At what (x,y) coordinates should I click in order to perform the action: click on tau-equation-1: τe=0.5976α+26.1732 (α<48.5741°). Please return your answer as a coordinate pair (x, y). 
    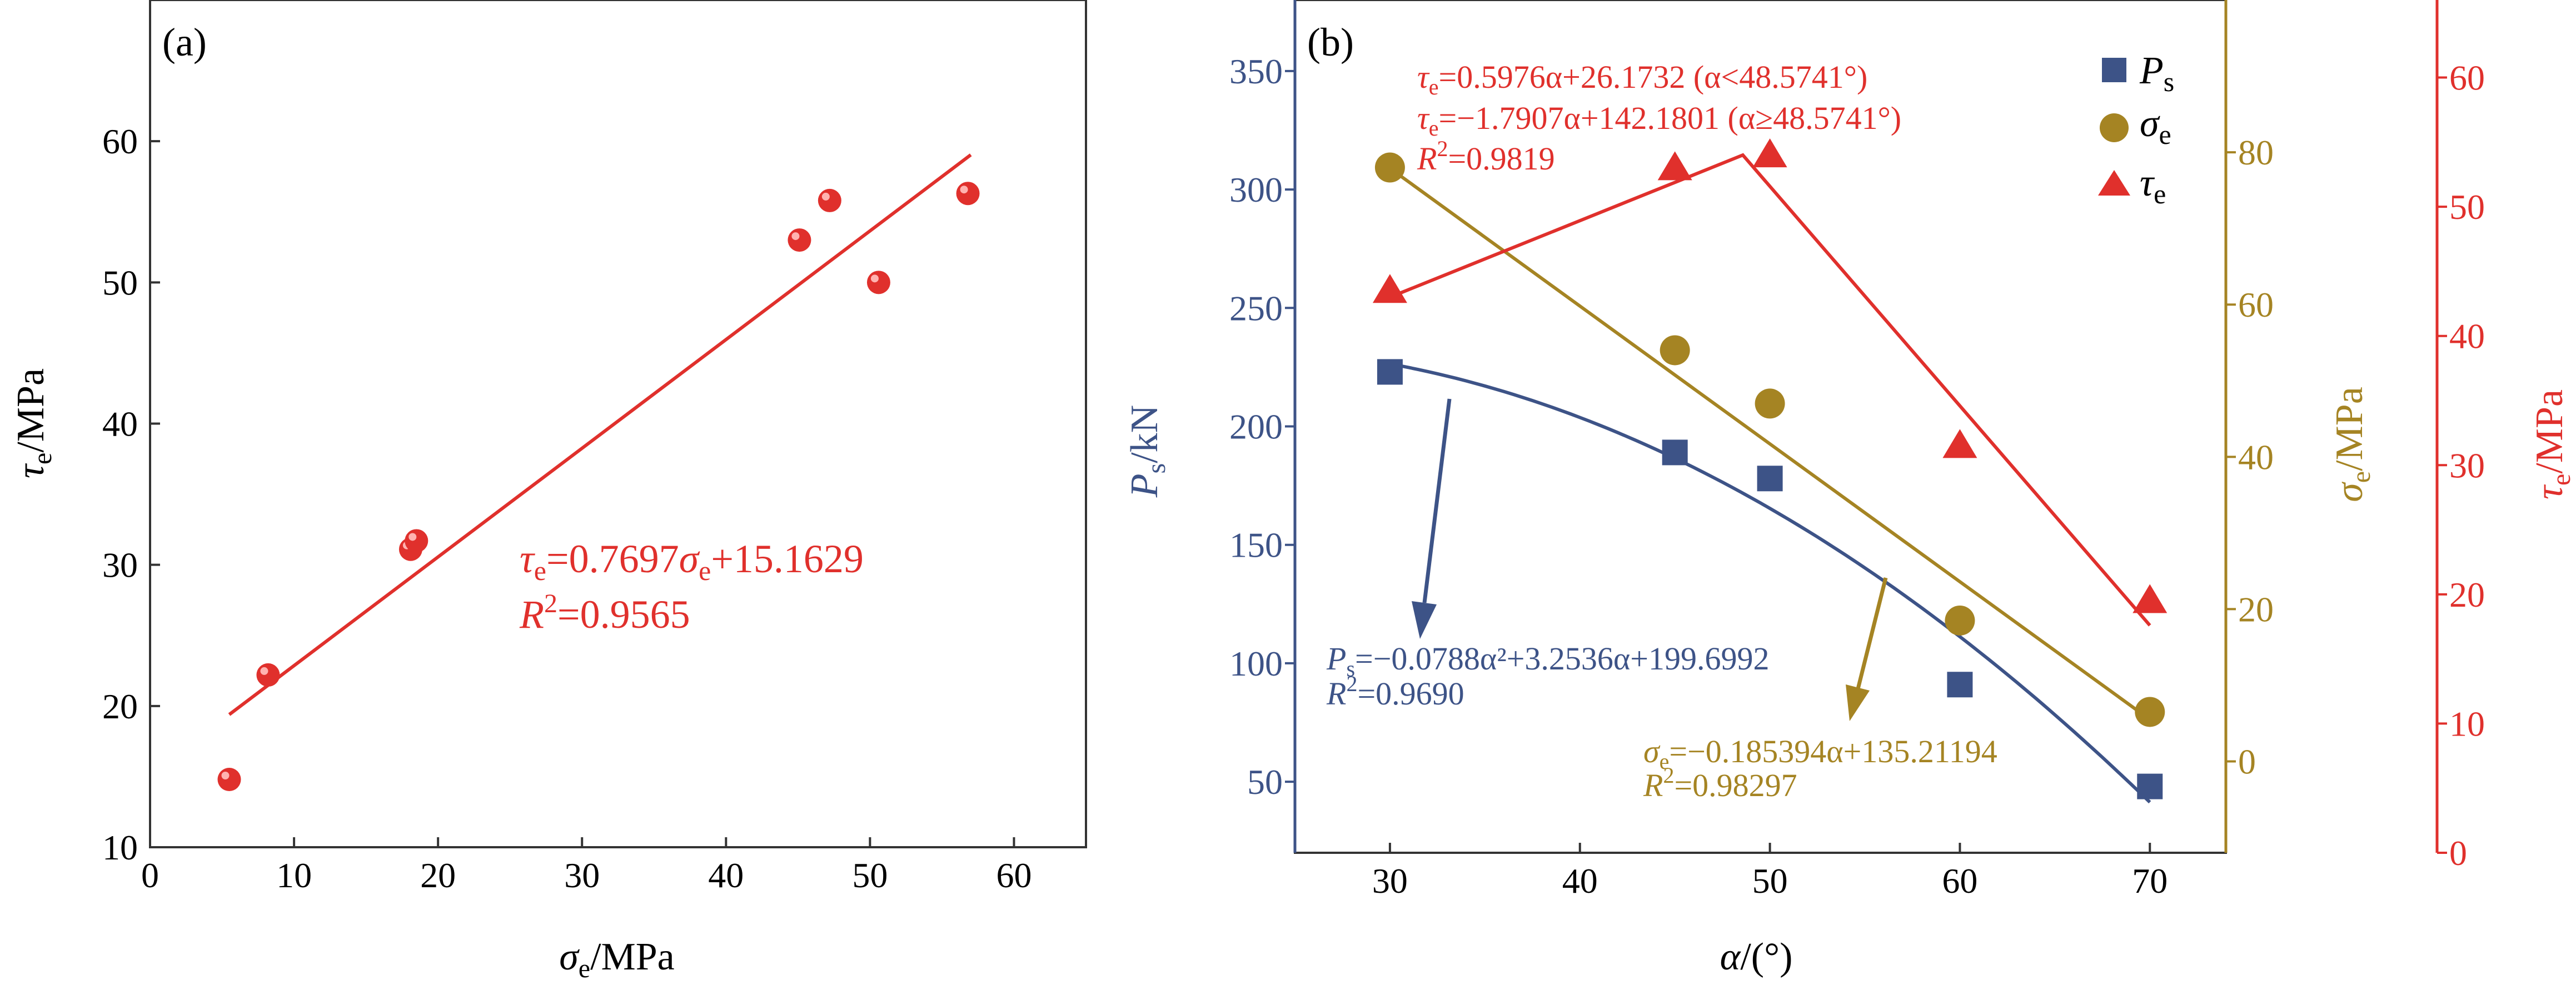
    Looking at the image, I should click on (1642, 79).